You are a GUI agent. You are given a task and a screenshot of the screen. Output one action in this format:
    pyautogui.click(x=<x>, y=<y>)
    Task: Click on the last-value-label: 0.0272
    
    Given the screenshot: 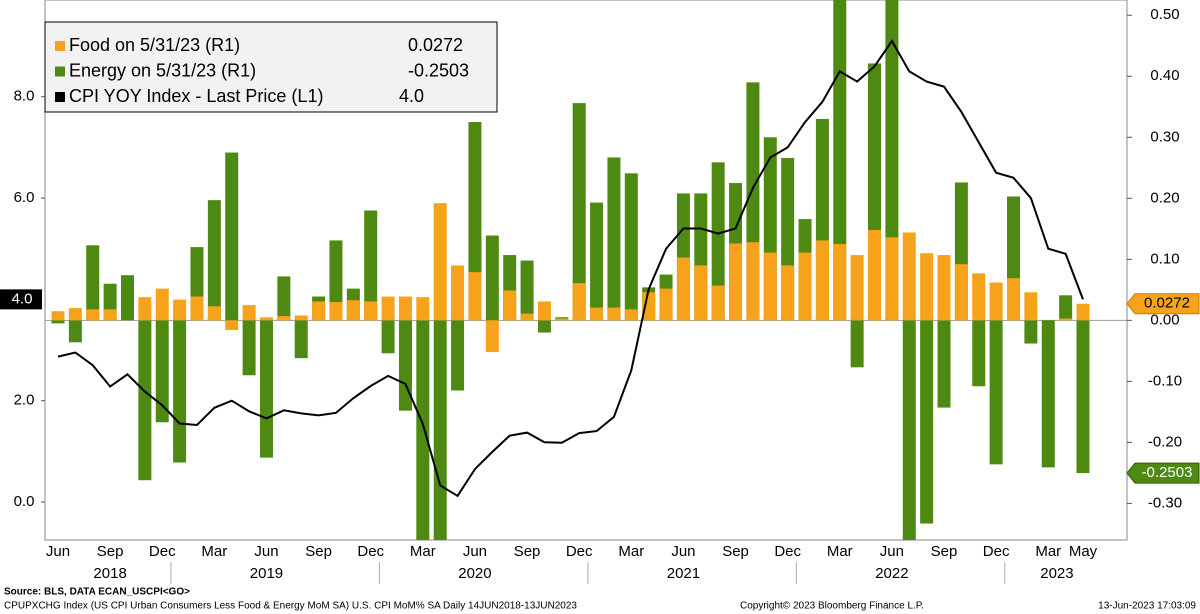 What is the action you would take?
    pyautogui.click(x=1167, y=303)
    